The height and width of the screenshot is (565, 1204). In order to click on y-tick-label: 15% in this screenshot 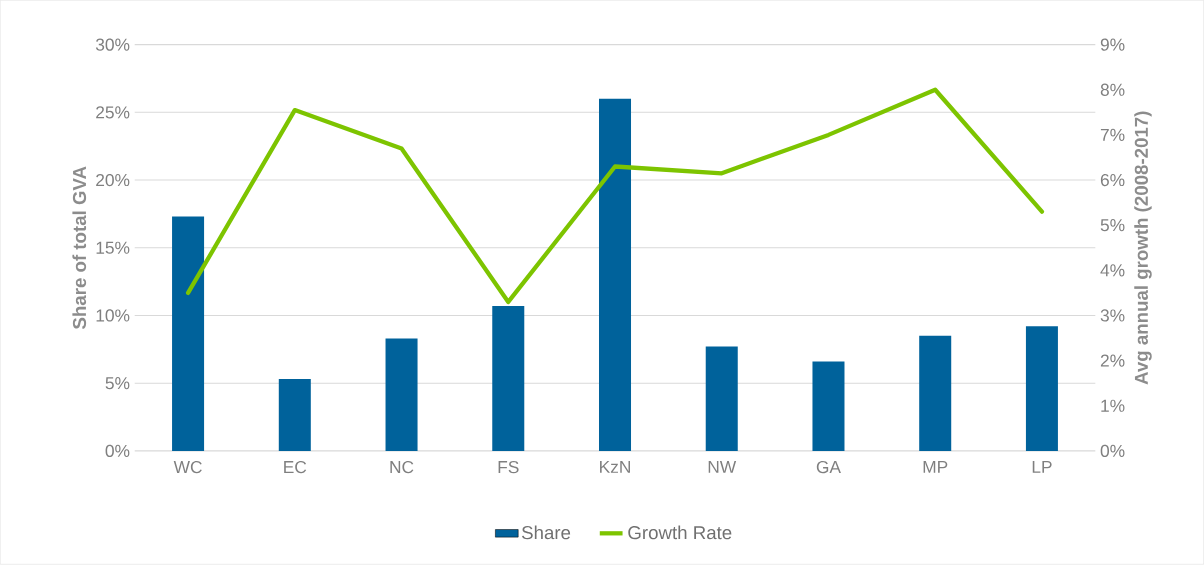, I will do `click(113, 248)`.